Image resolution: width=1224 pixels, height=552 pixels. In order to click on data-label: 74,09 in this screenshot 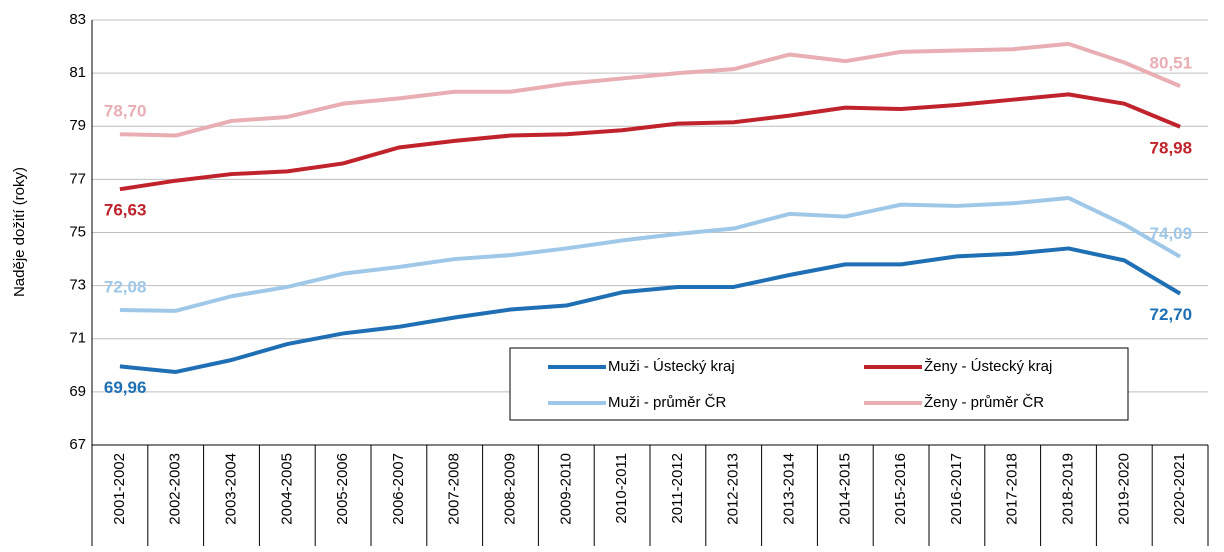, I will do `click(1171, 233)`.